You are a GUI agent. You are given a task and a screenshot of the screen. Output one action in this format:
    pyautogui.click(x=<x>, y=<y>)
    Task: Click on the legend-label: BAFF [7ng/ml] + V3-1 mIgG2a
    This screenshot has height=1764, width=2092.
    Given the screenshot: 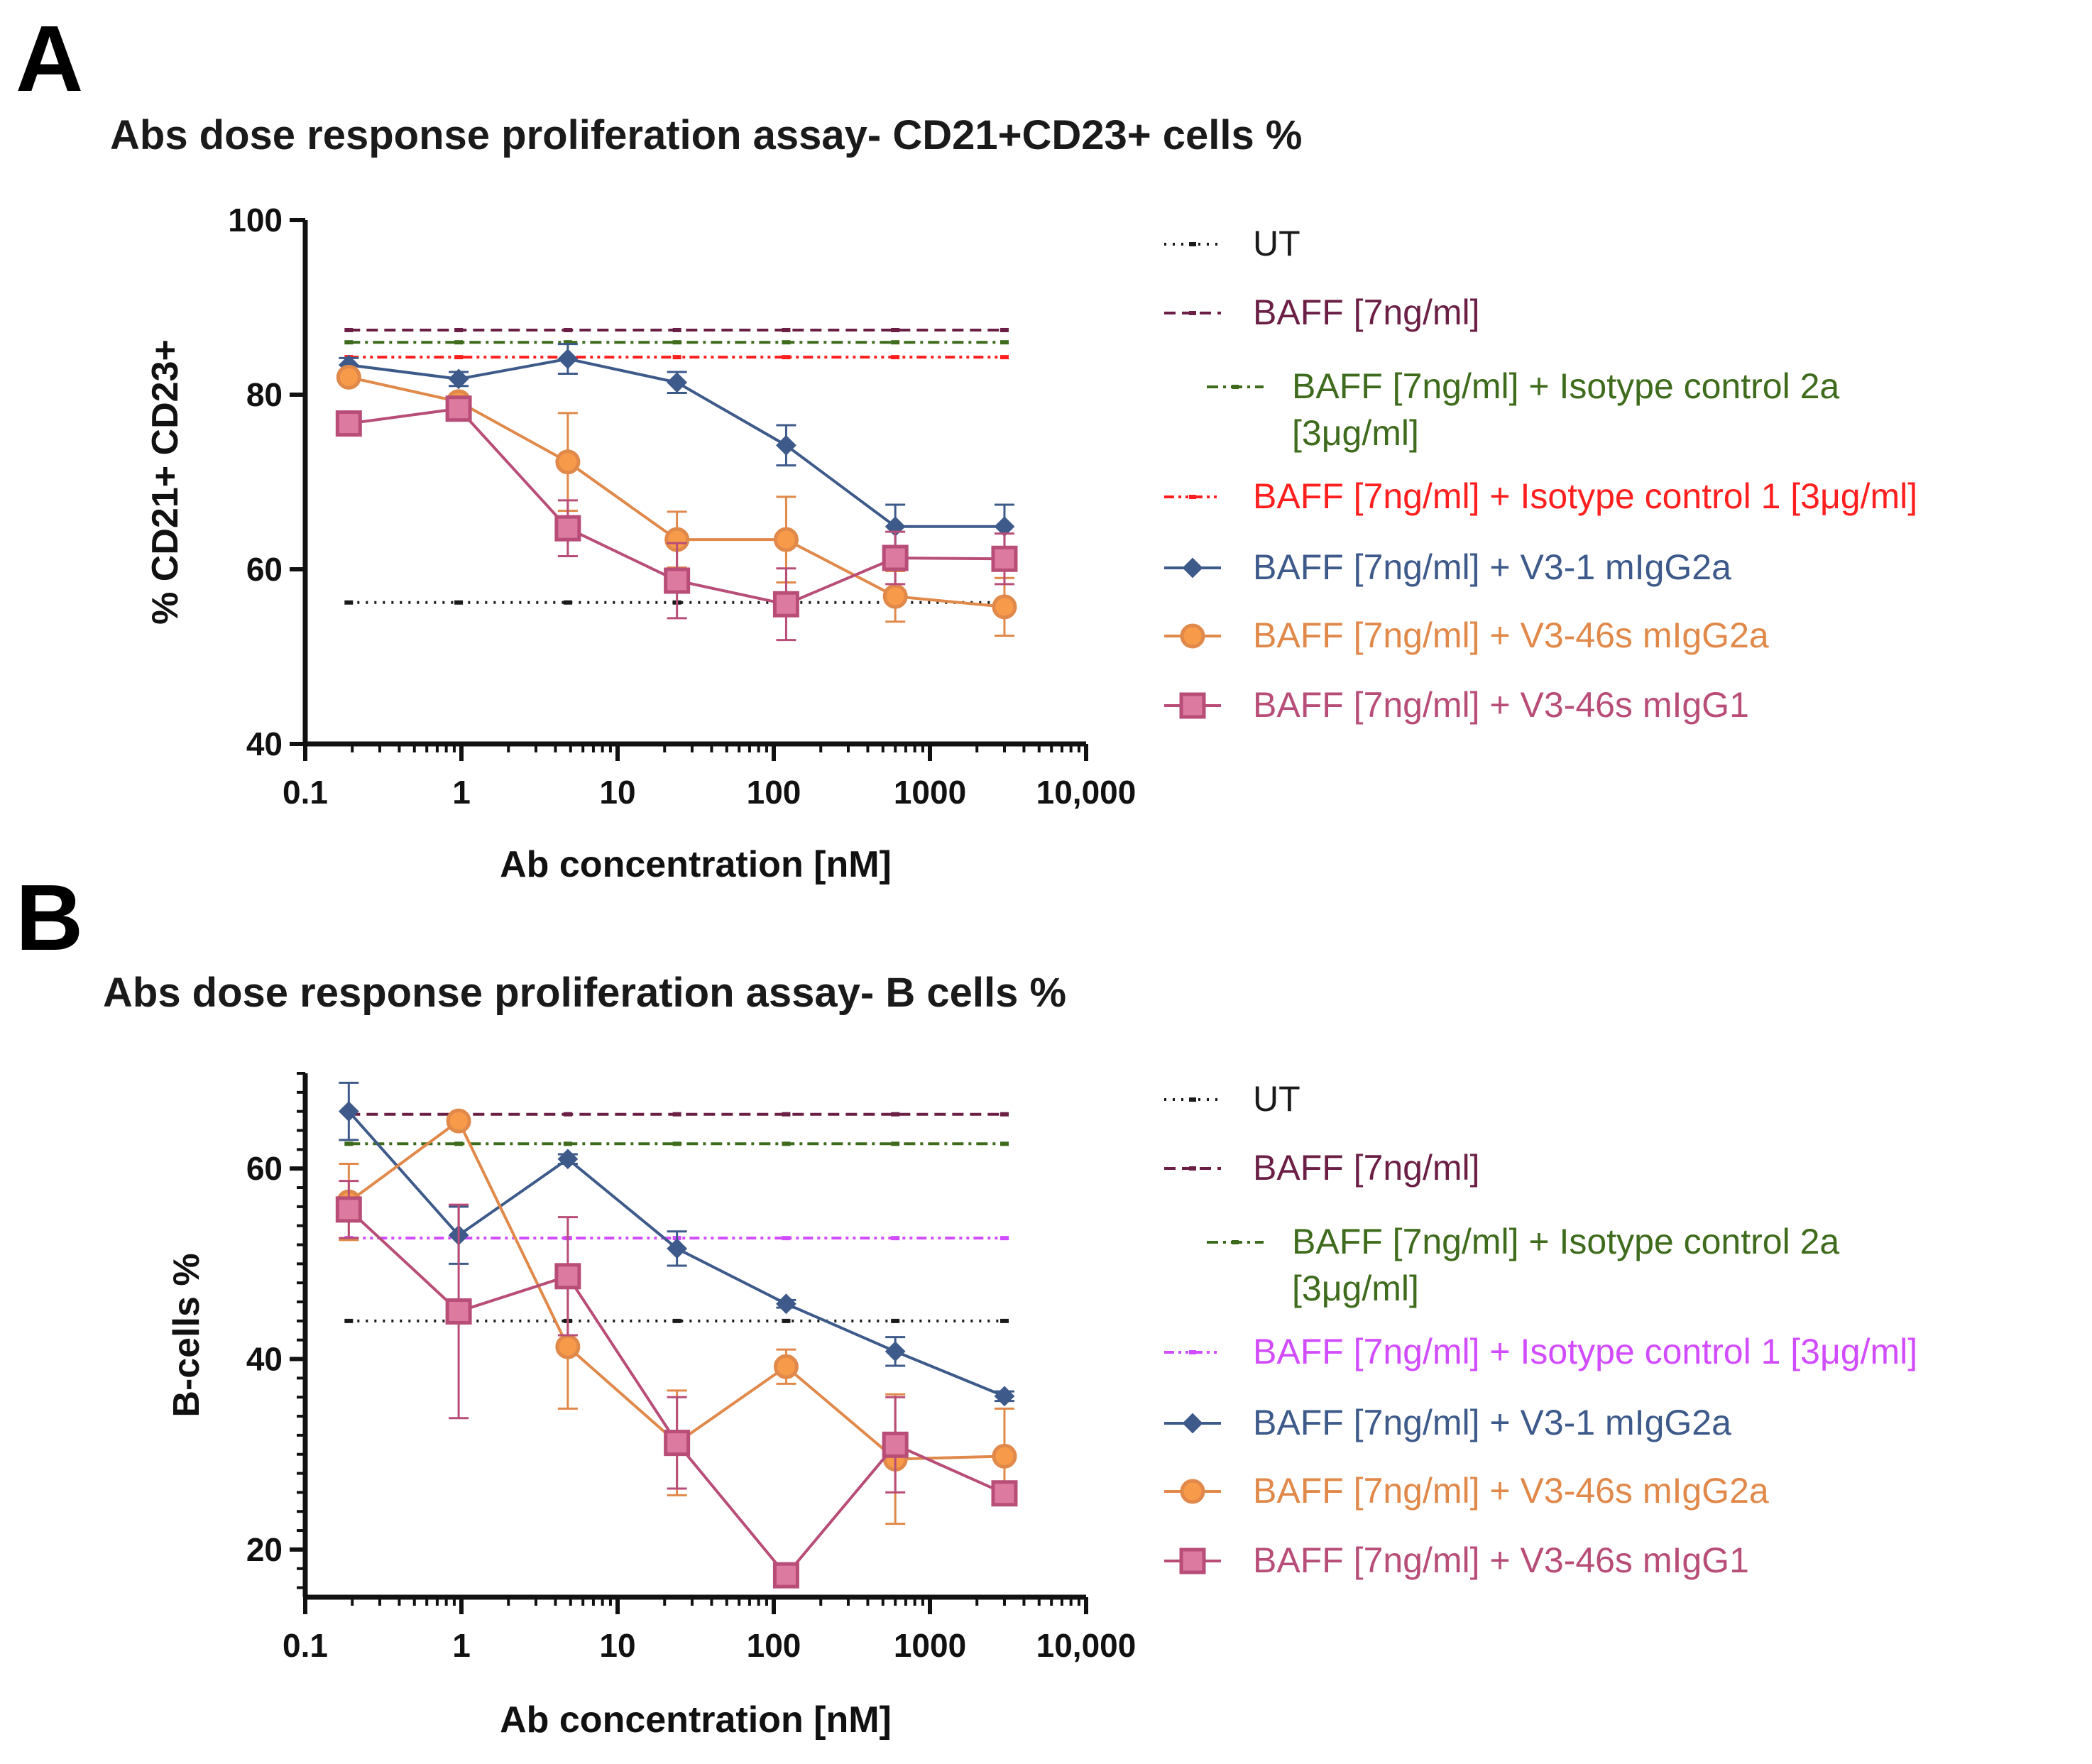 What is the action you would take?
    pyautogui.click(x=1492, y=1423)
    